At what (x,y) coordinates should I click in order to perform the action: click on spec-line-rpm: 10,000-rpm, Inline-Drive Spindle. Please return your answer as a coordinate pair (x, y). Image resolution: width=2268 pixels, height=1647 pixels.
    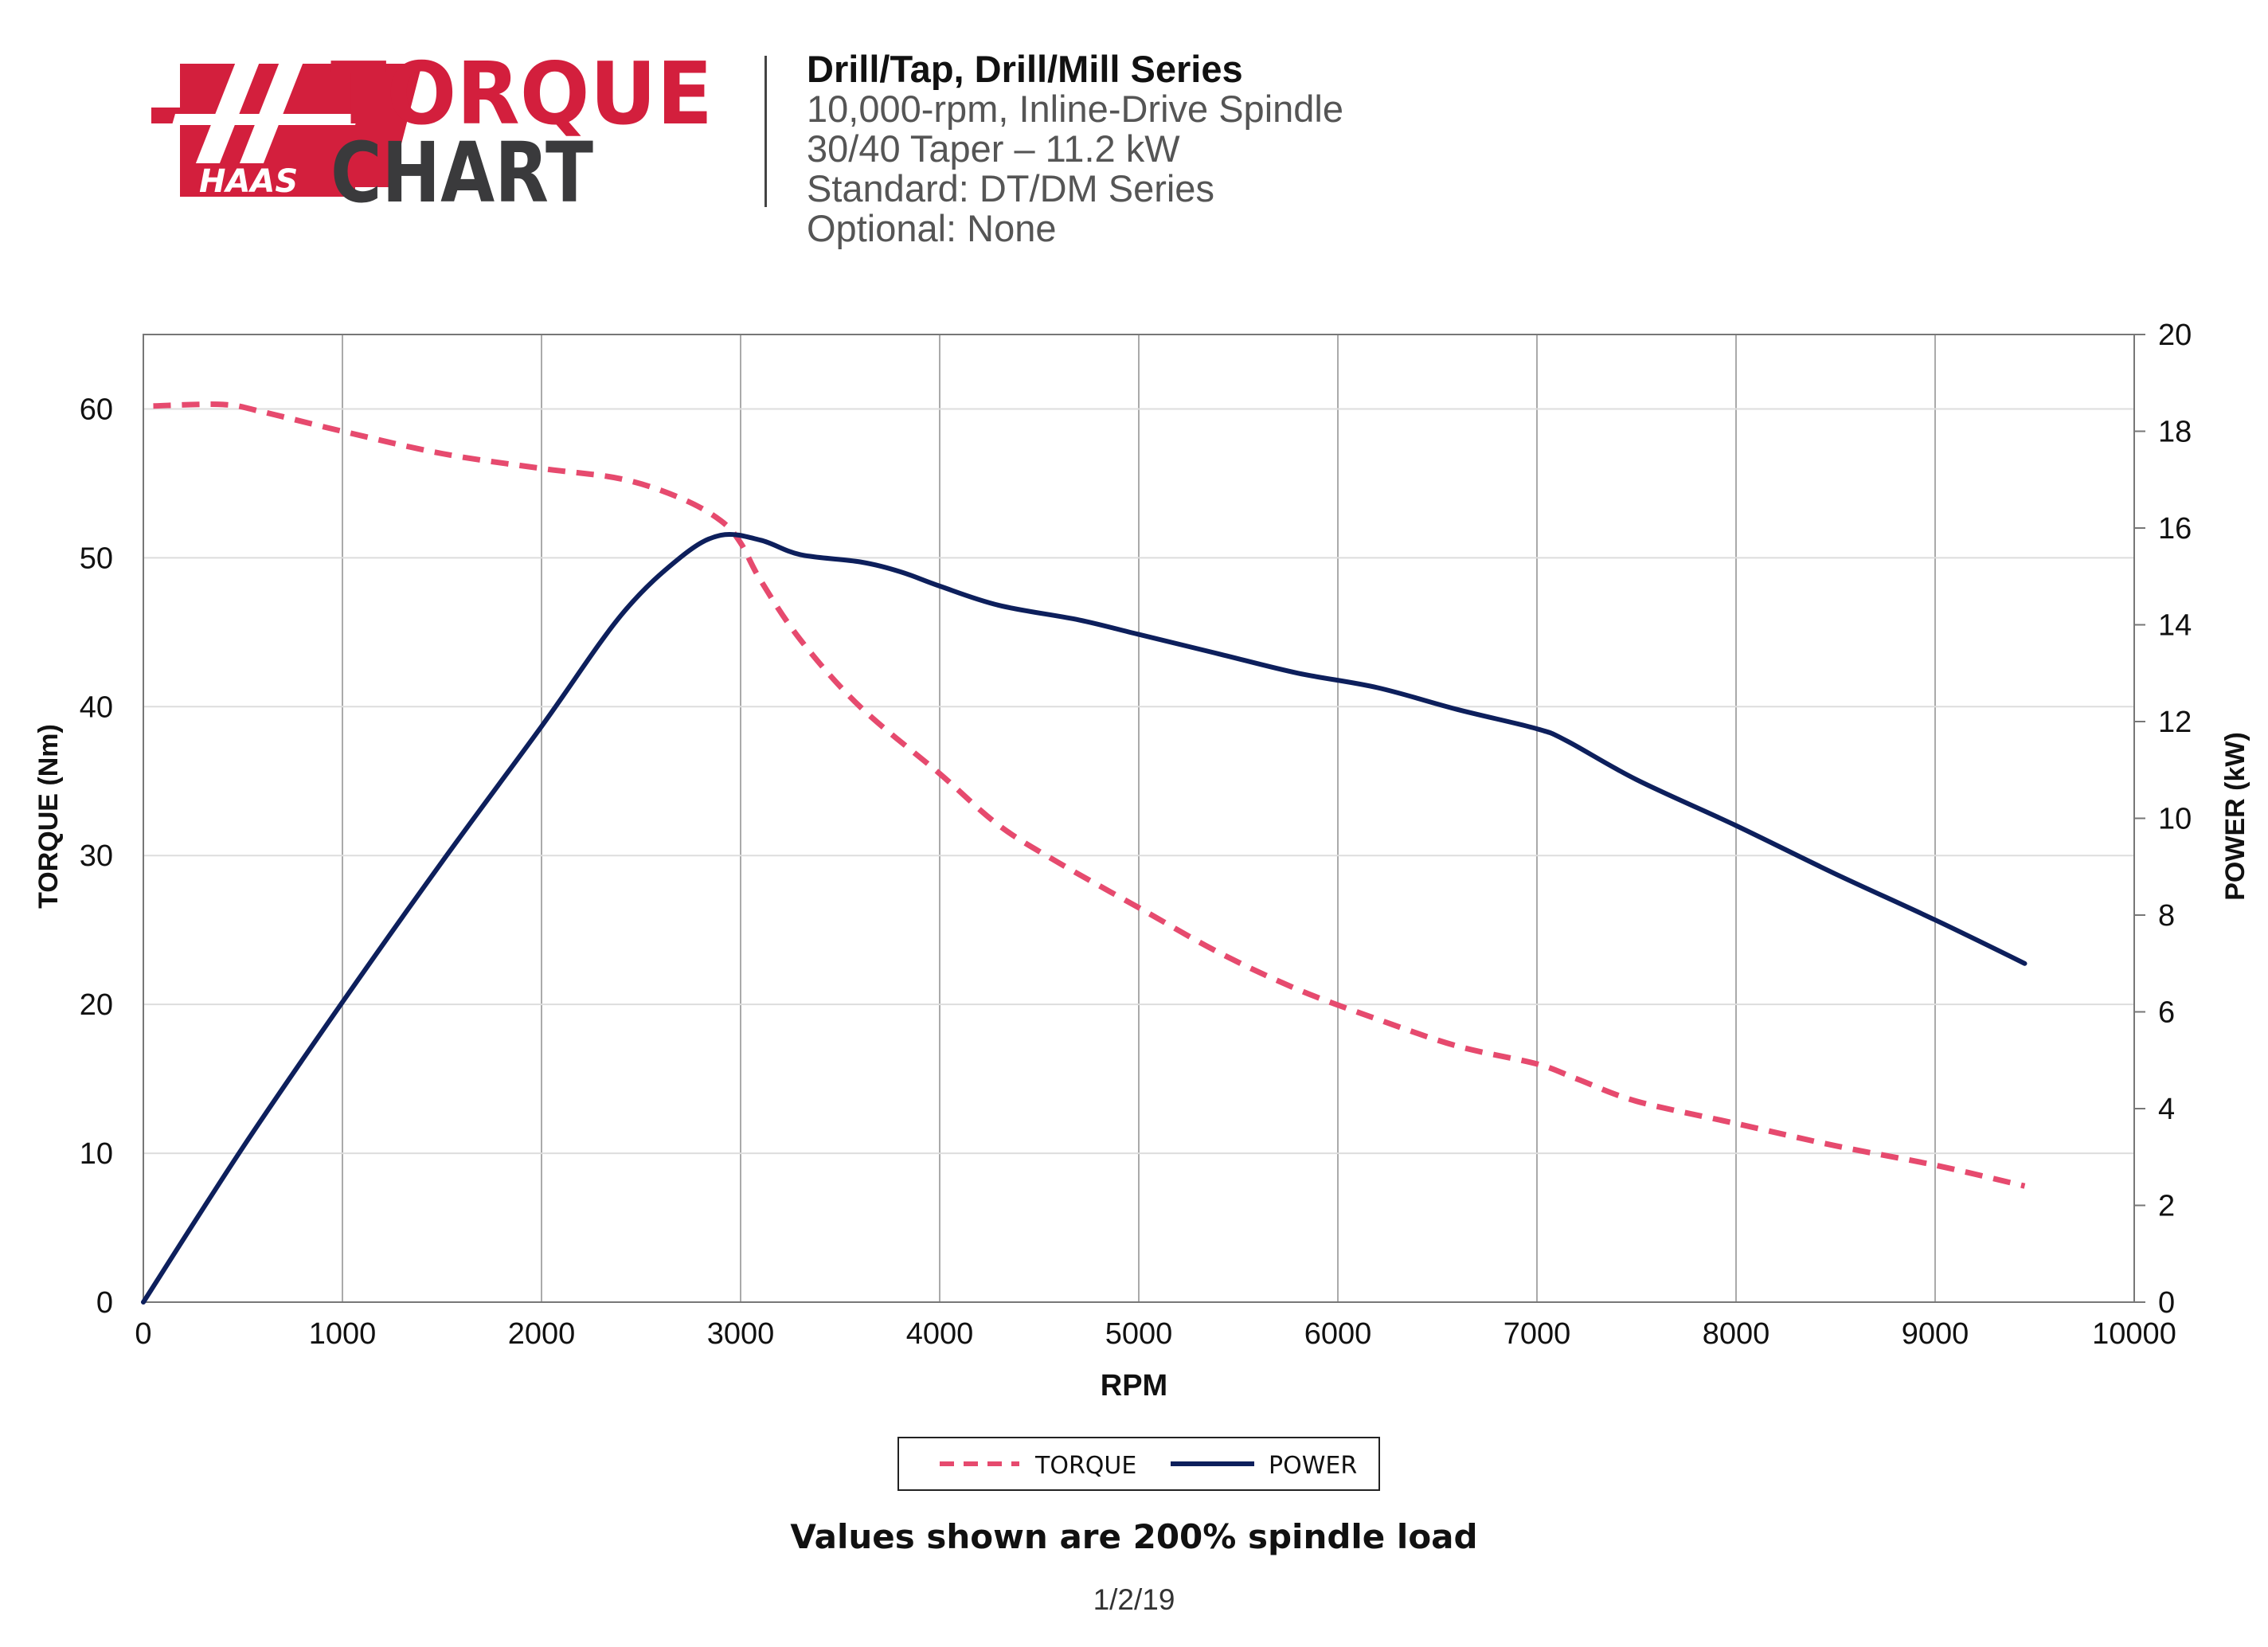
    Looking at the image, I should click on (1075, 109).